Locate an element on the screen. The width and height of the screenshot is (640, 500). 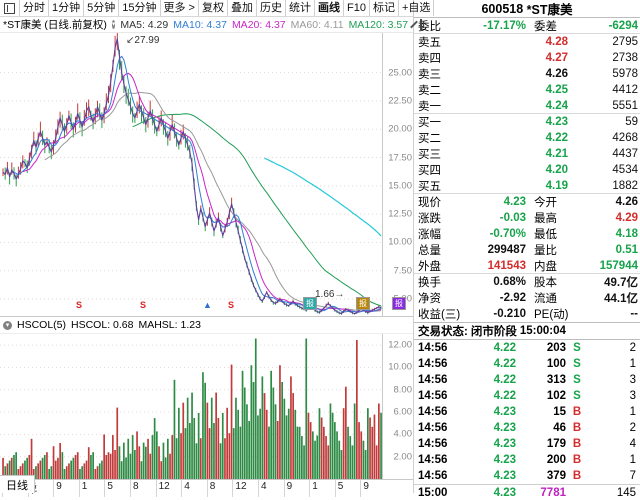
marker-buy: ▲ is located at coordinates (207, 305).